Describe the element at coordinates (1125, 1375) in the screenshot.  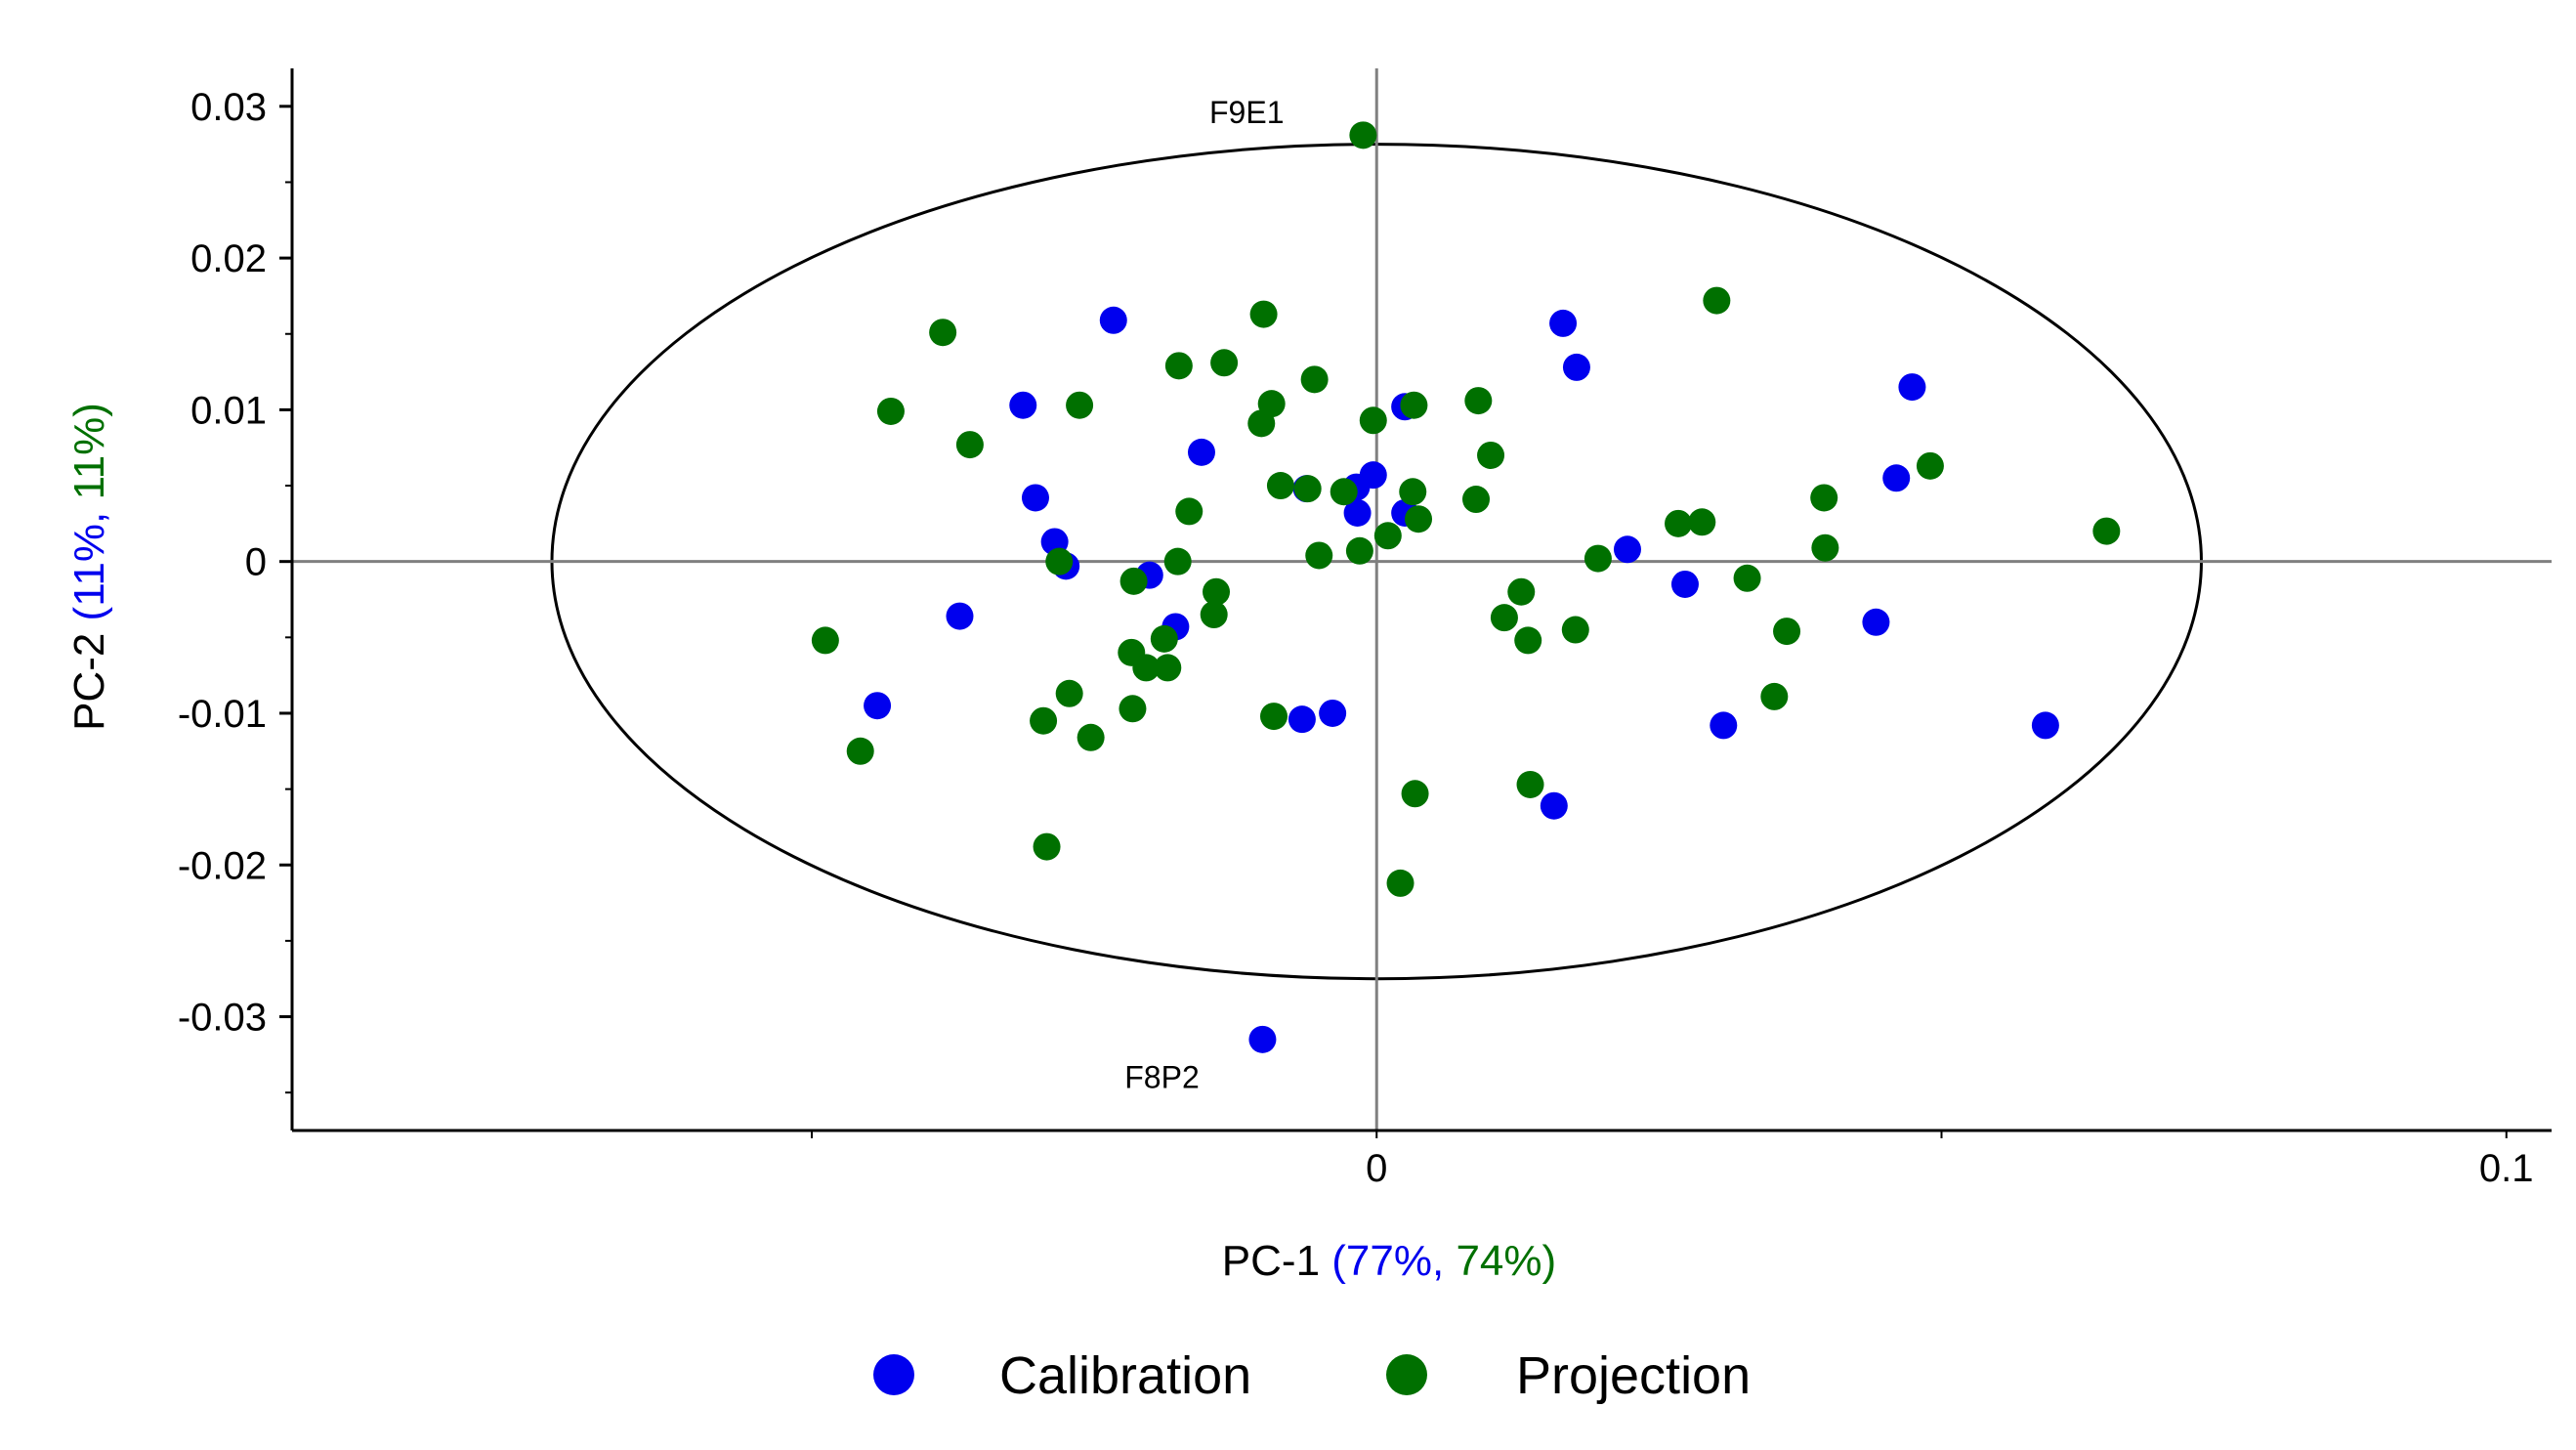
I see `legend-label-calibration: Calibration` at that location.